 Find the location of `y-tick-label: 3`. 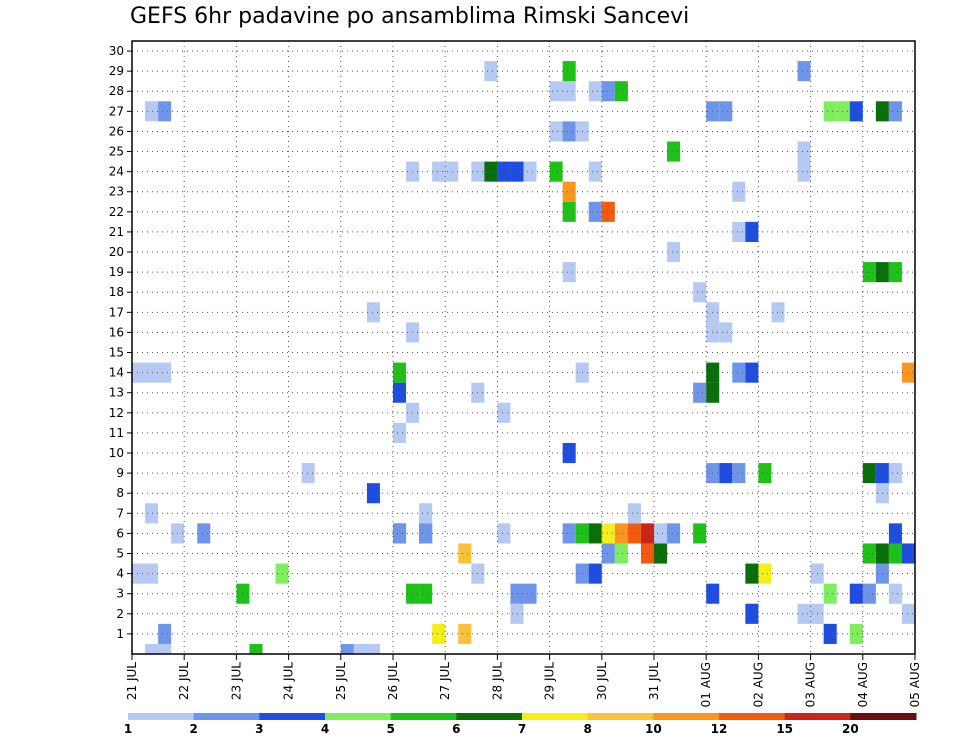

y-tick-label: 3 is located at coordinates (120, 594).